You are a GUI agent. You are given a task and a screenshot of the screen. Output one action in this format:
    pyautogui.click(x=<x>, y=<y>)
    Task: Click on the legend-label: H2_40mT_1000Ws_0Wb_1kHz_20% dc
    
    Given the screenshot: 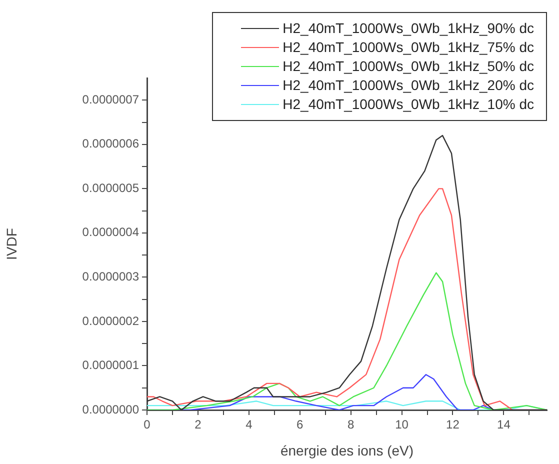 What is the action you would take?
    pyautogui.click(x=408, y=85)
    